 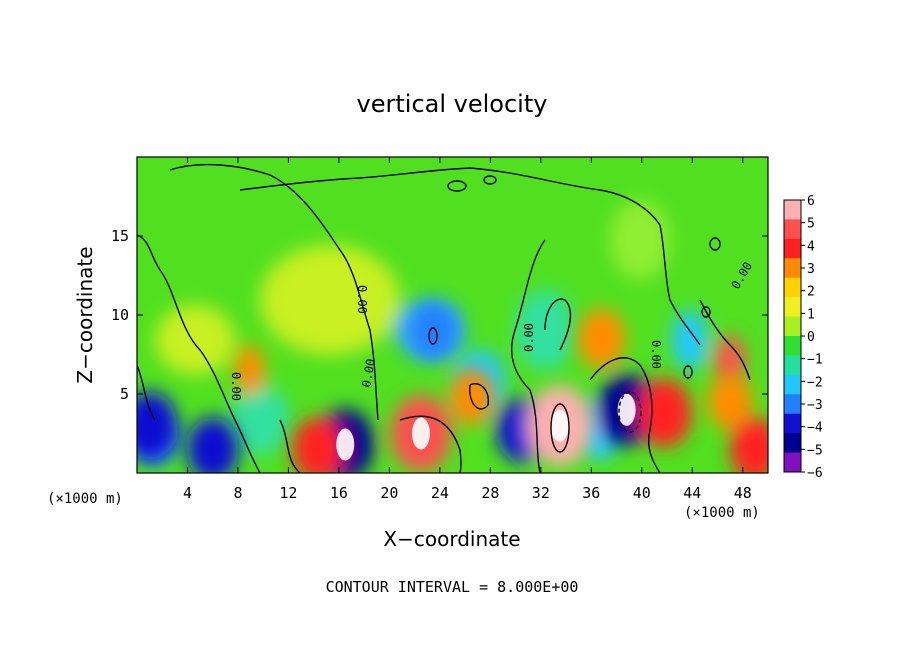 What do you see at coordinates (451, 539) in the screenshot?
I see `x-axis-label: X−coordinate` at bounding box center [451, 539].